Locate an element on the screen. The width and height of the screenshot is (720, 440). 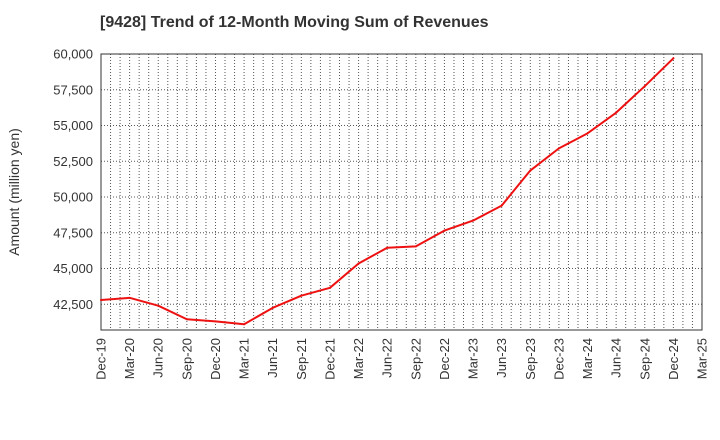
y-tick-label: 55,000 is located at coordinates (73, 125).